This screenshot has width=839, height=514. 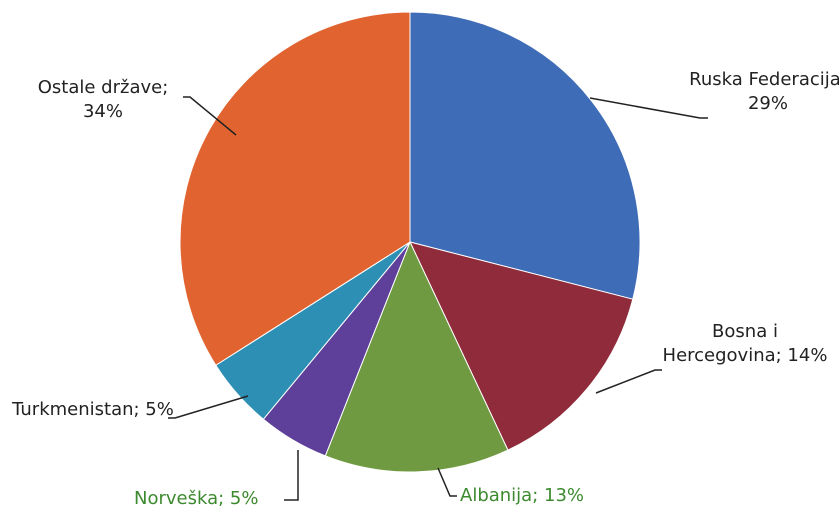 I want to click on data-label: Albanija; 13%, so click(x=522, y=495).